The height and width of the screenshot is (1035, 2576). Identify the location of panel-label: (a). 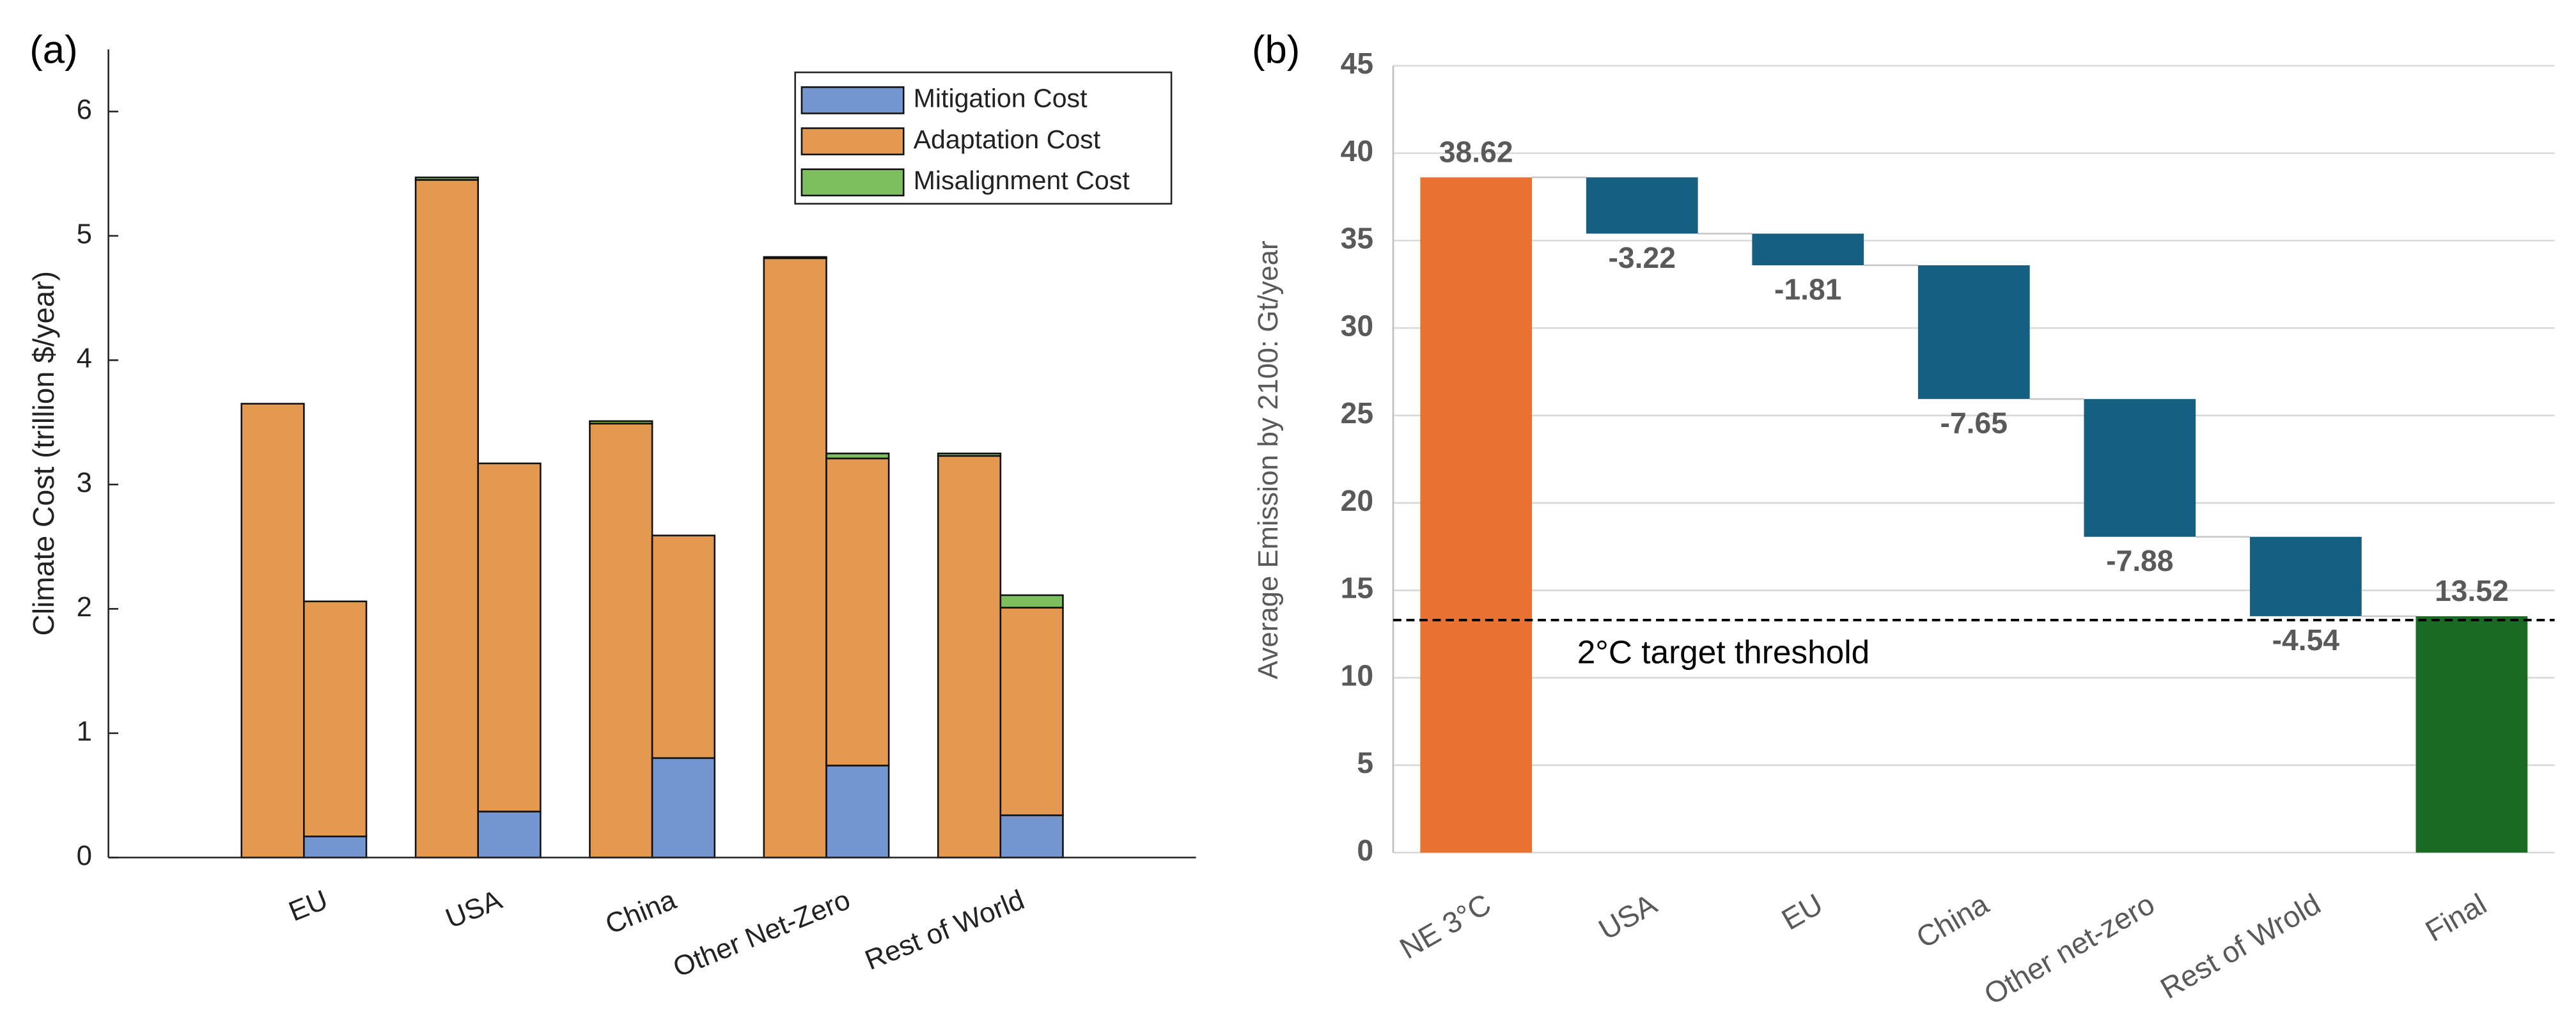
(53, 50).